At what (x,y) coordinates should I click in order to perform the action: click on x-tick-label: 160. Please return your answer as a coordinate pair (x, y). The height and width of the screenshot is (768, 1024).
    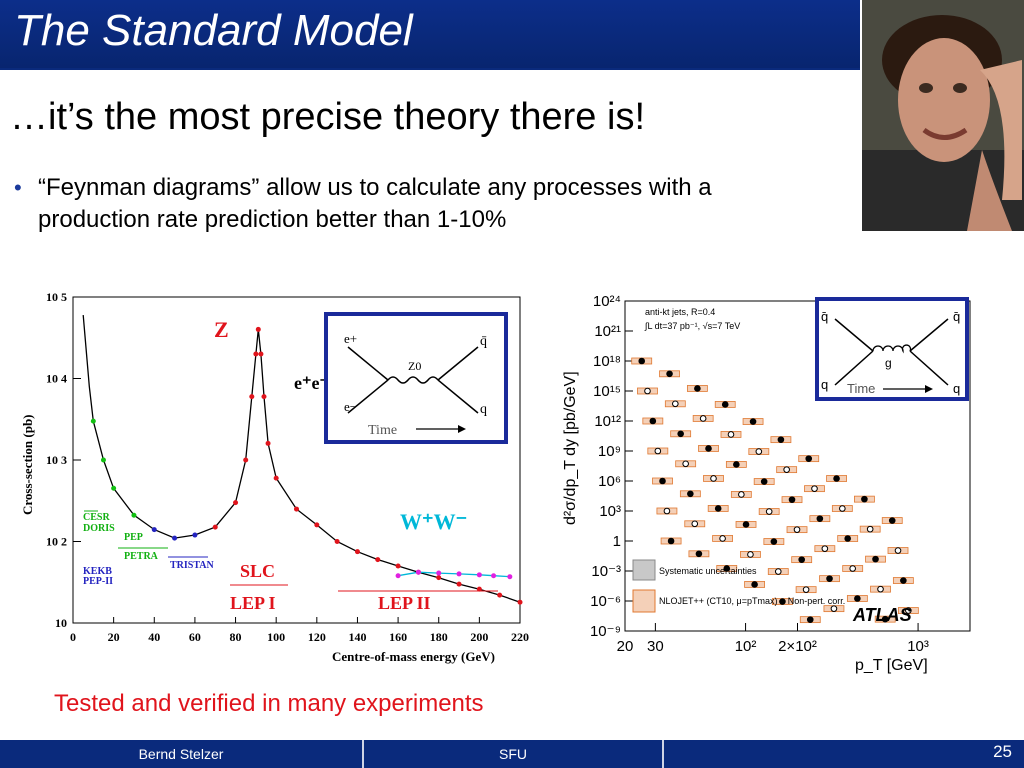
    Looking at the image, I should click on (398, 637).